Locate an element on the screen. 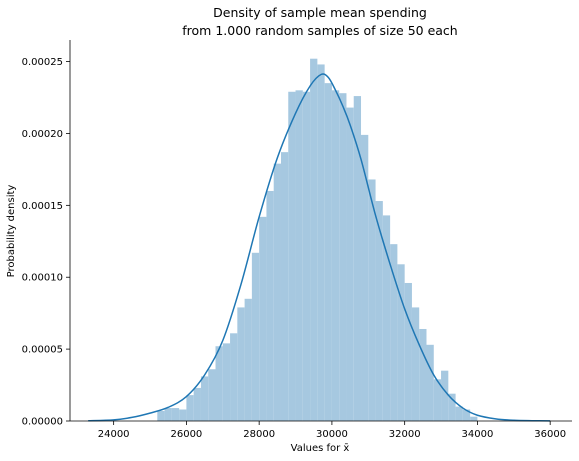  x-tick-label-5: 34000 is located at coordinates (478, 434).